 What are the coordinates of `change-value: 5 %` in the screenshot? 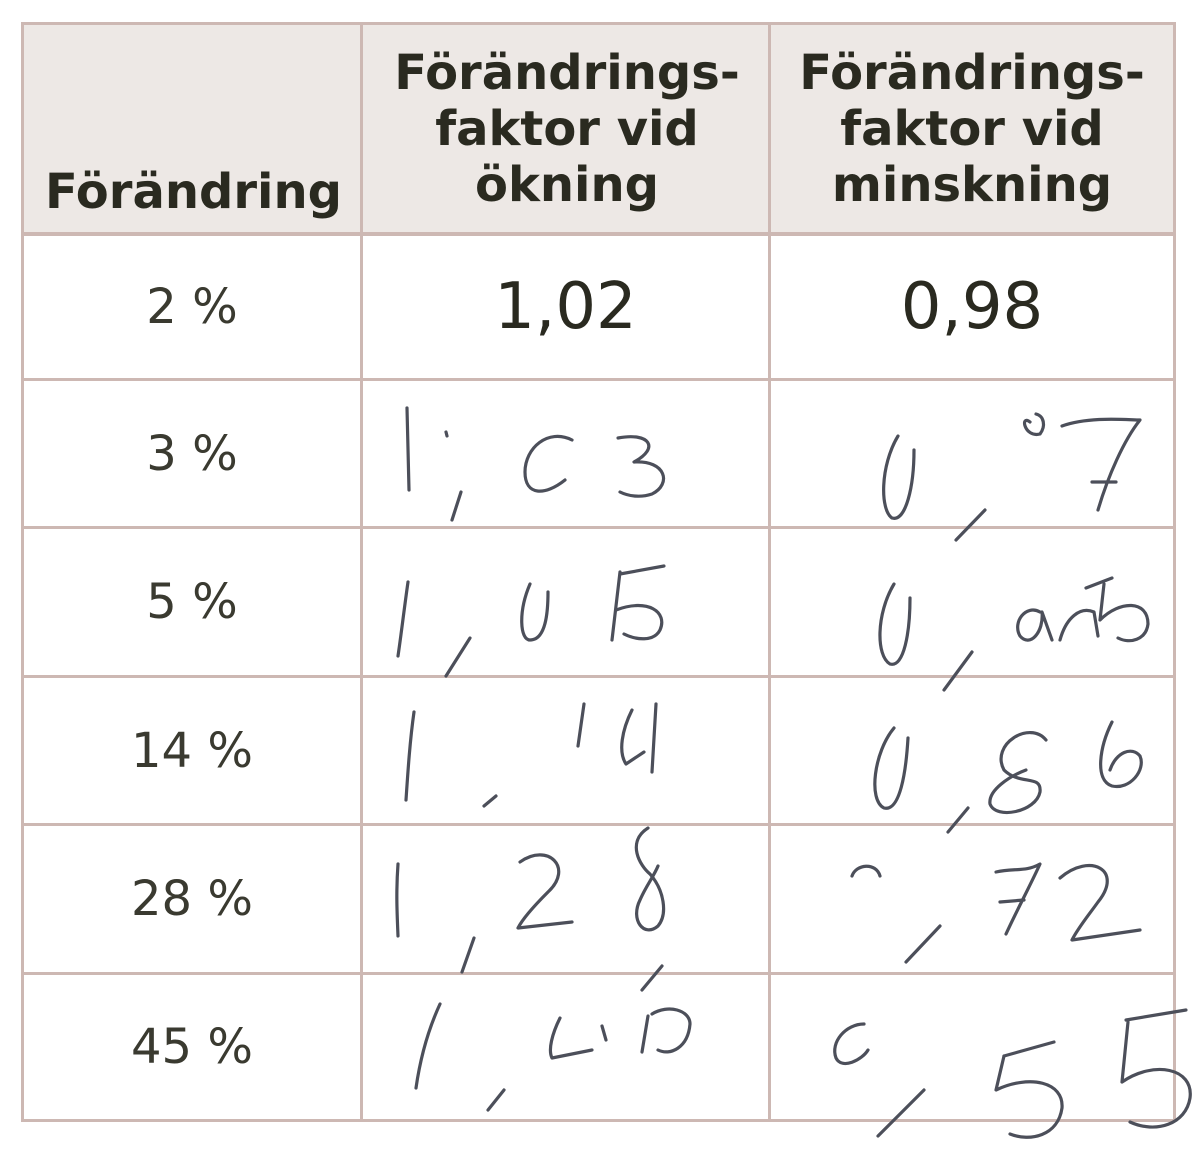 It's located at (192, 602).